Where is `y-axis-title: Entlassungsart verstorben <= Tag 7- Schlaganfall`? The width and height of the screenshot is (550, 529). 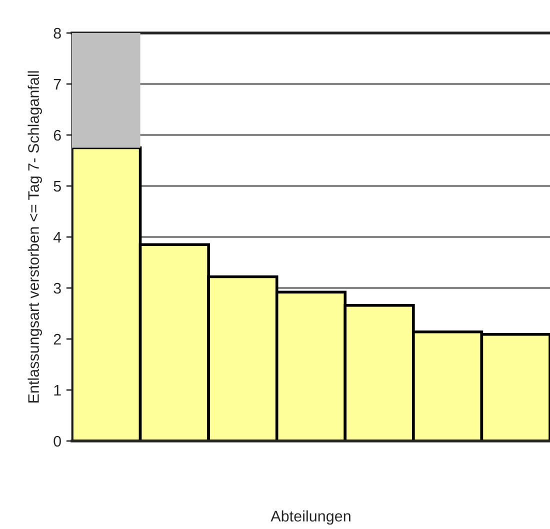 y-axis-title: Entlassungsart verstorben <= Tag 7- Schlaganfall is located at coordinates (35, 236).